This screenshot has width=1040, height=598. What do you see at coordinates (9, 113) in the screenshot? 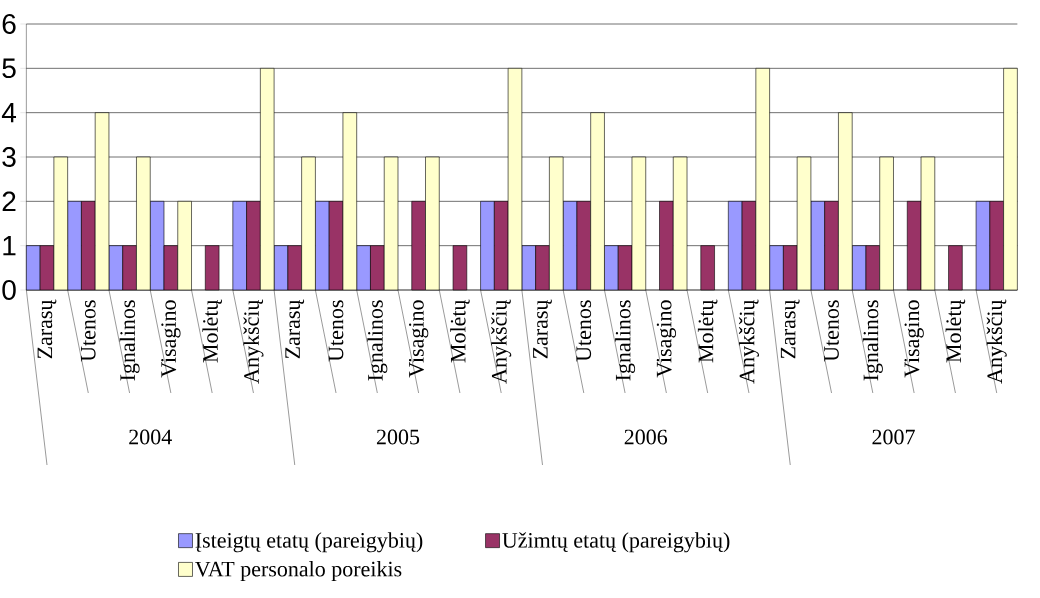
I see `y-tick-label: 4` at bounding box center [9, 113].